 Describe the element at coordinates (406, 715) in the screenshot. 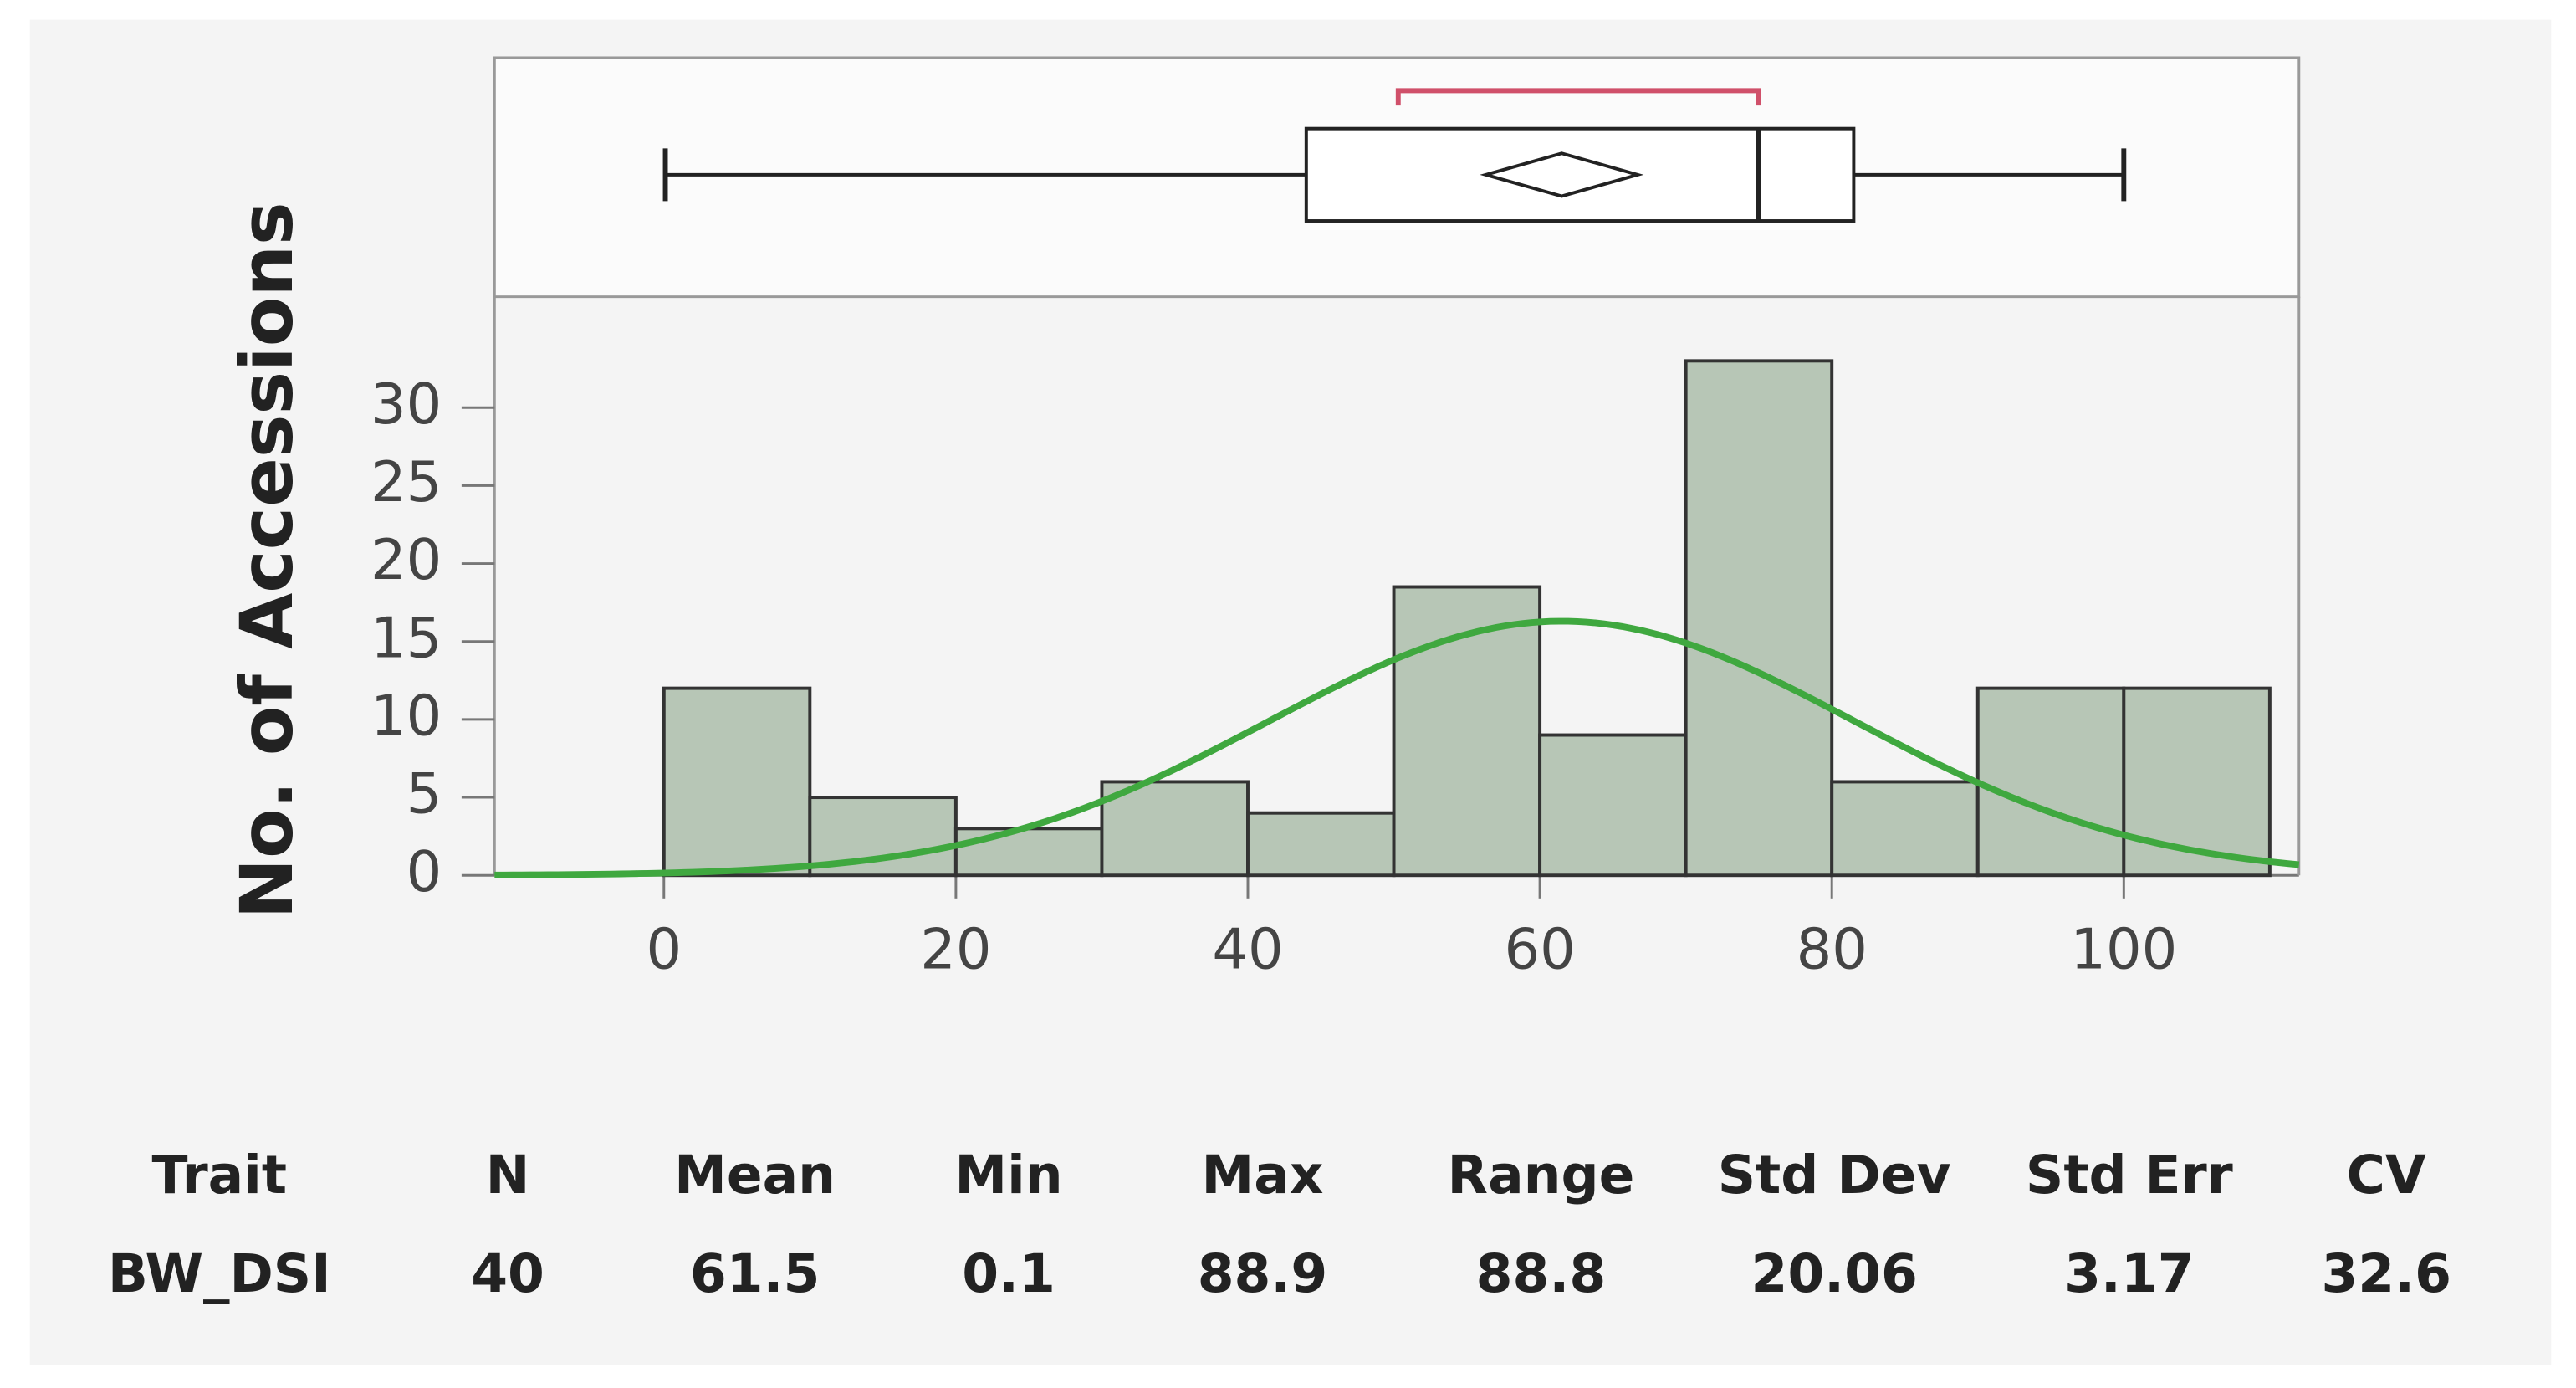

I see `y-tick-label: 10` at that location.